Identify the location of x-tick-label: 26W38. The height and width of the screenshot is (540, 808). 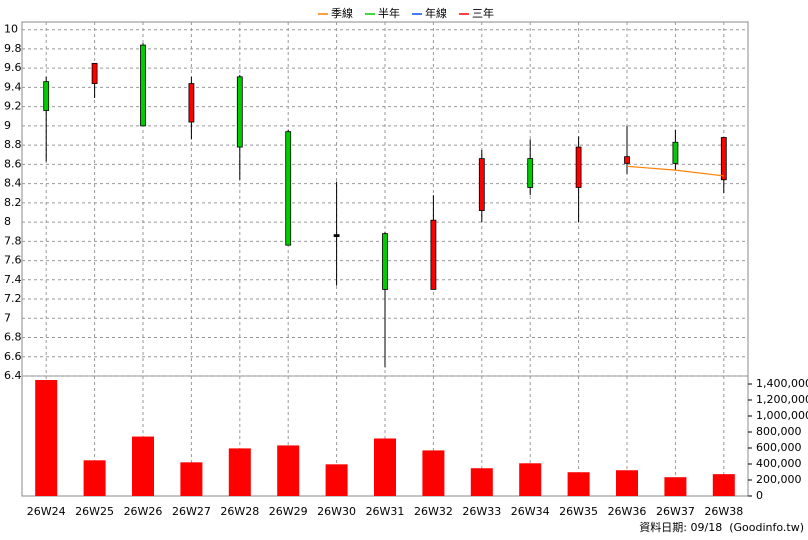
(723, 511).